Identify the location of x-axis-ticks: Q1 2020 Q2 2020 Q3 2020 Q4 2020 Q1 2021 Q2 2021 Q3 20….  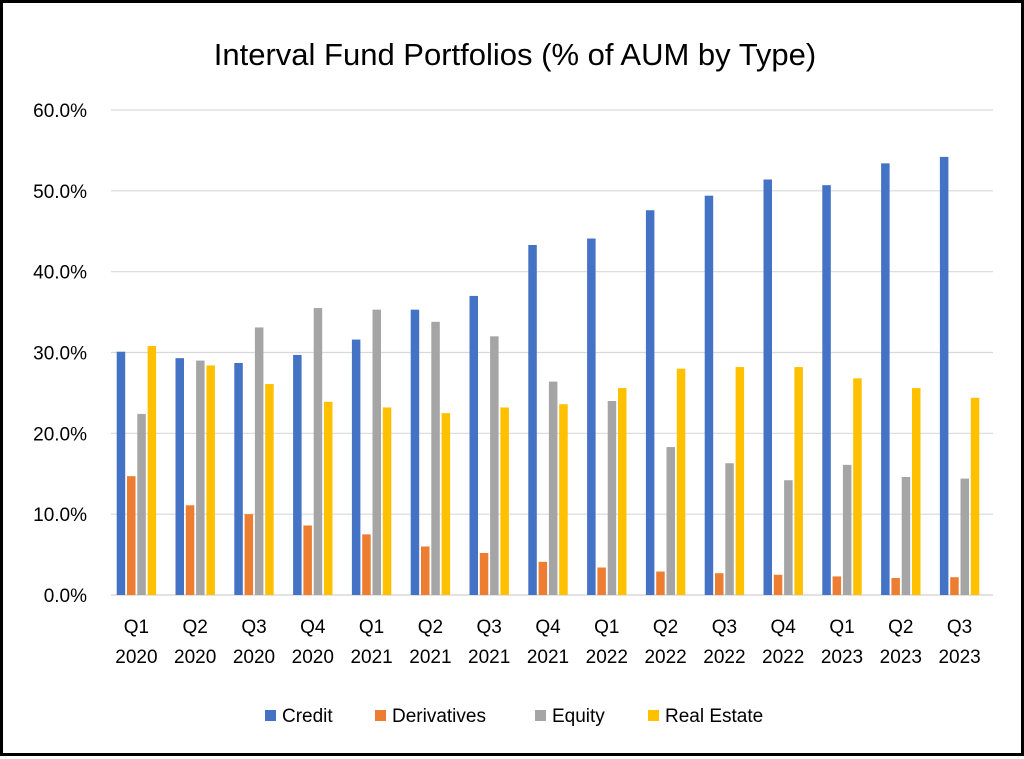
(547, 642).